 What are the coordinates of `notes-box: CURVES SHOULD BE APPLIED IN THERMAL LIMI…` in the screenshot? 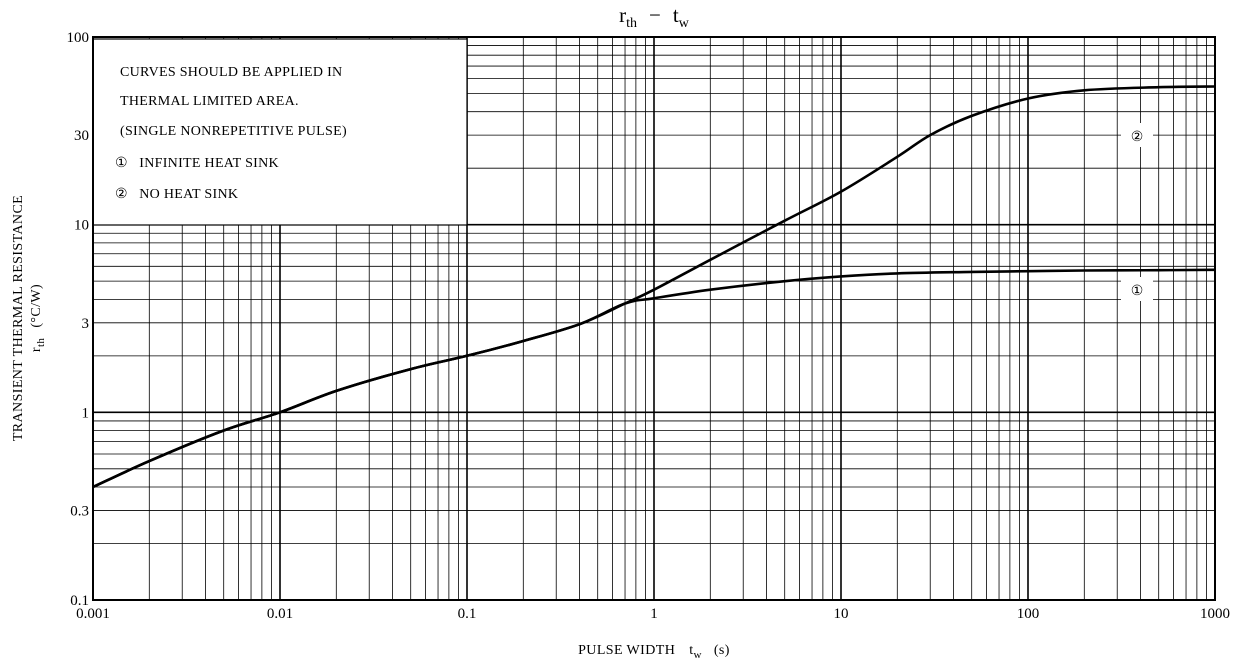 It's located at (280, 132).